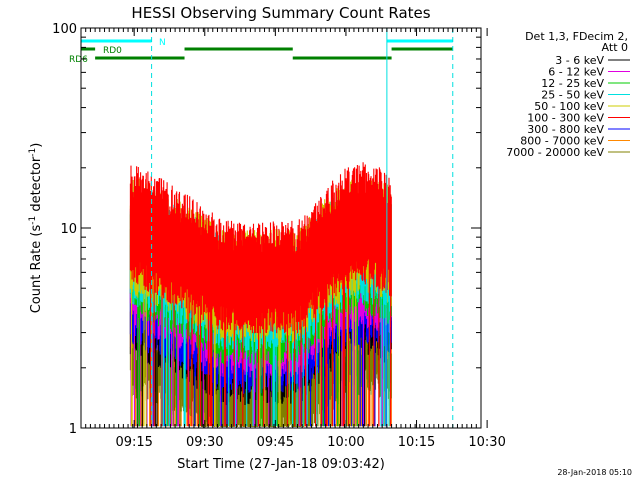  What do you see at coordinates (275, 442) in the screenshot?
I see `x-tick-label: 09:45` at bounding box center [275, 442].